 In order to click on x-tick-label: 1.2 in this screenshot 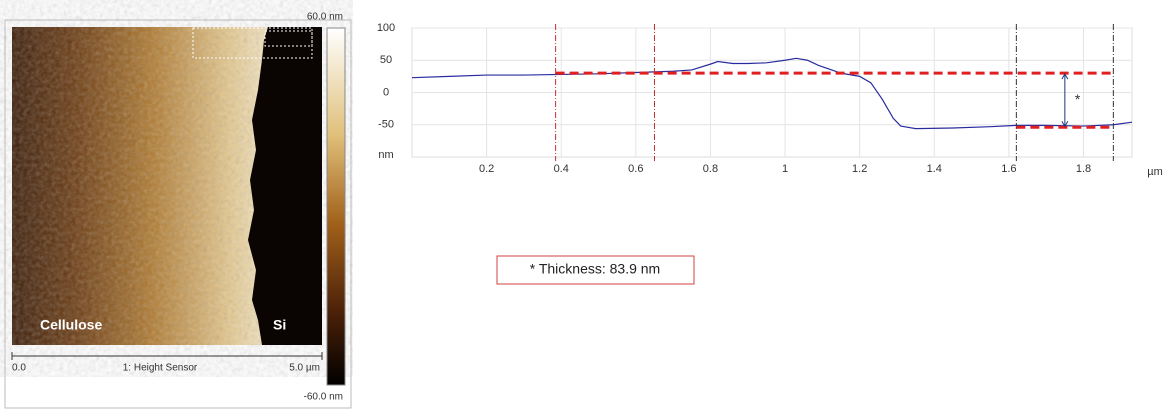, I will do `click(859, 169)`.